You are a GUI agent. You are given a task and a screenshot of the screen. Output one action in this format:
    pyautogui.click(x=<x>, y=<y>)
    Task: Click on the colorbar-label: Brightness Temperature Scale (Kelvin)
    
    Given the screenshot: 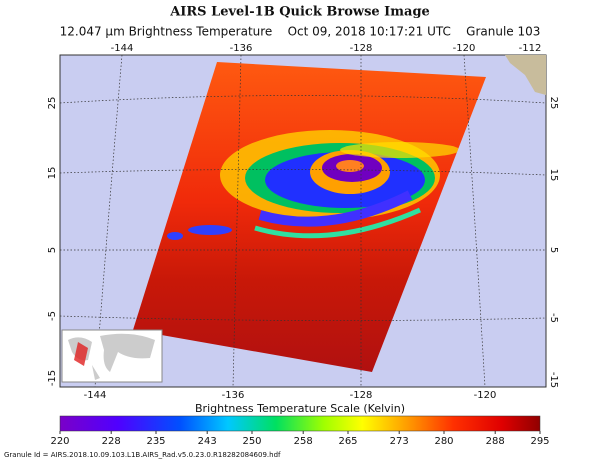 What is the action you would take?
    pyautogui.click(x=300, y=408)
    